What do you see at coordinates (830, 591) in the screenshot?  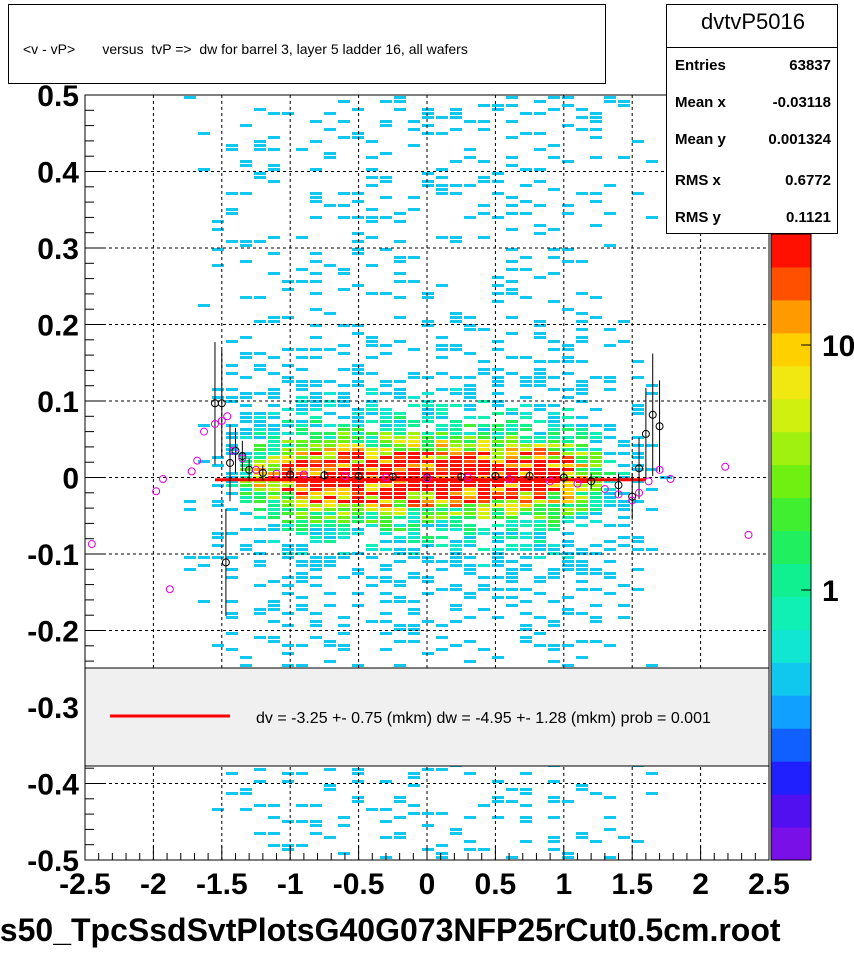 I see `colorbar-label: 1` at bounding box center [830, 591].